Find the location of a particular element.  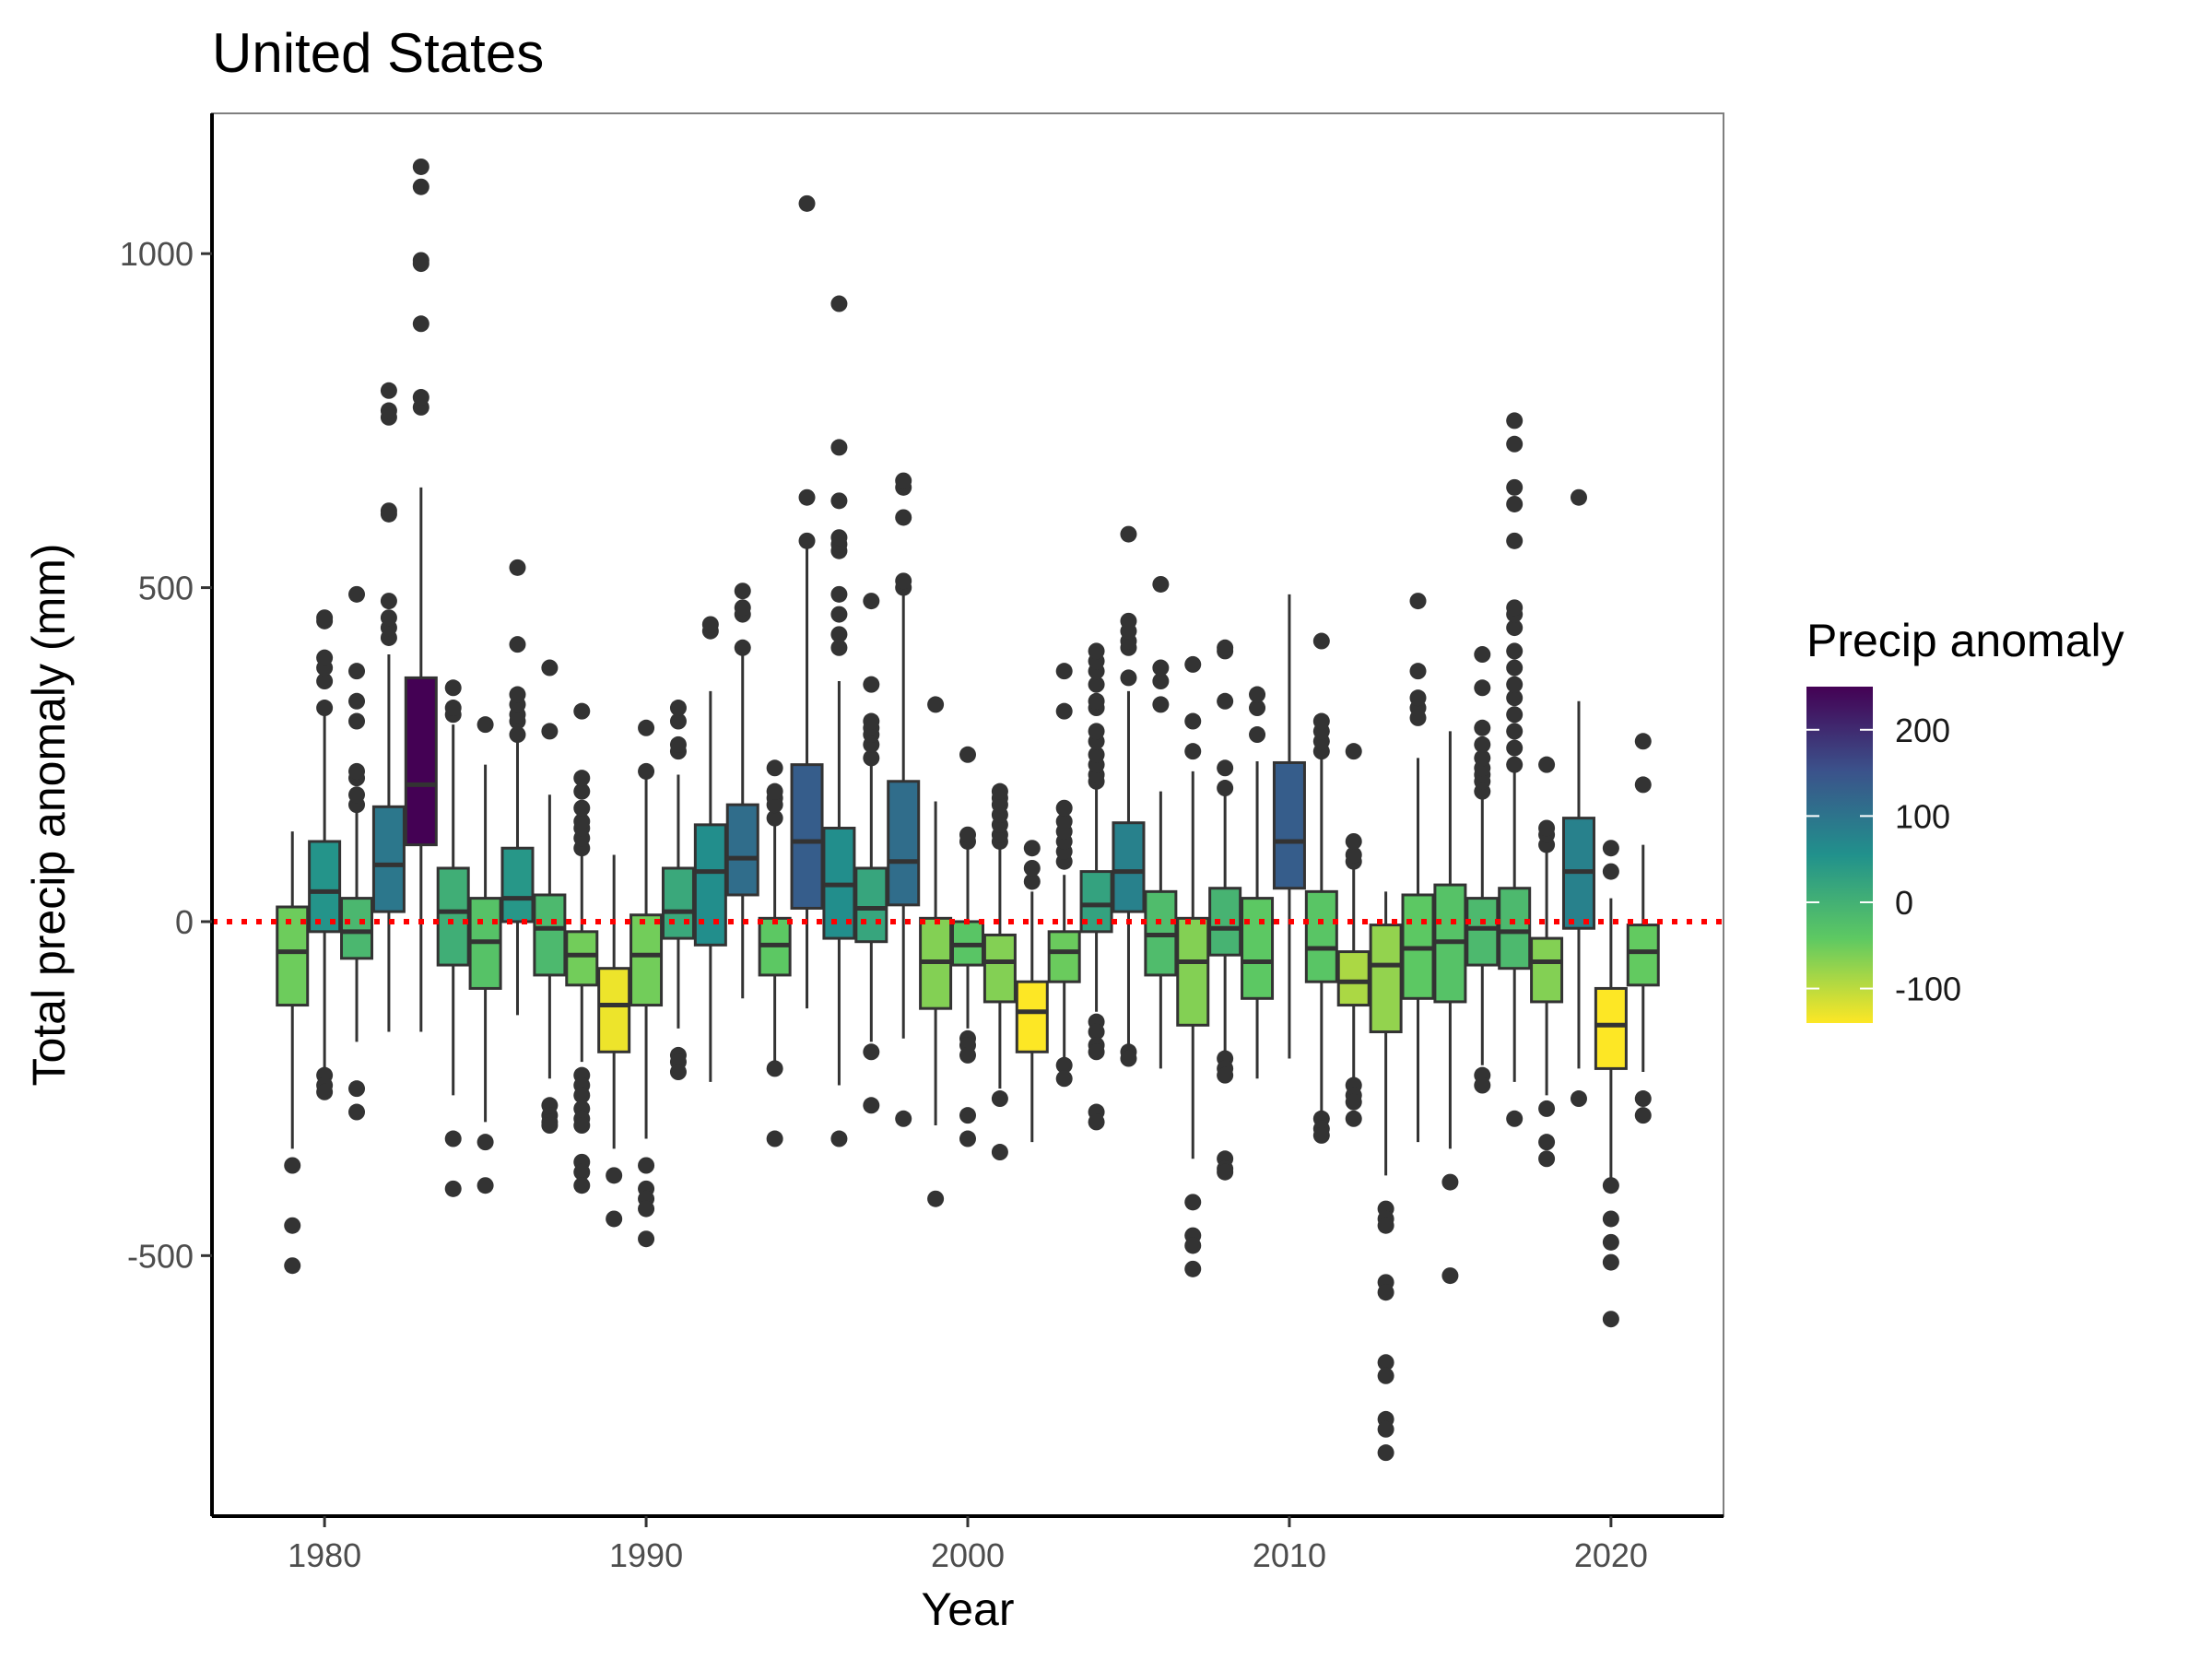

box-2014 is located at coordinates (1418, 868).